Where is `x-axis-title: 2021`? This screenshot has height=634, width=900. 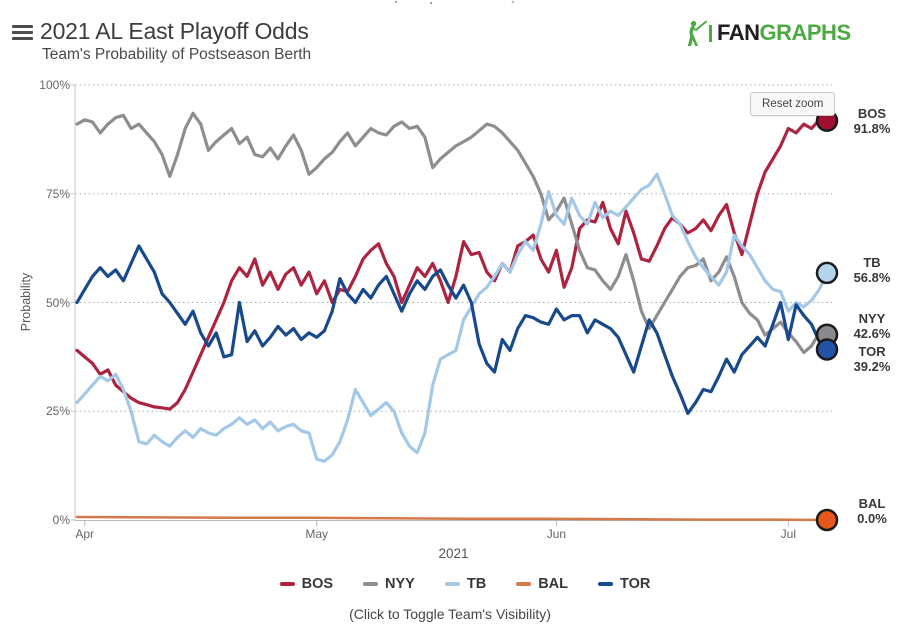
x-axis-title: 2021 is located at coordinates (453, 553).